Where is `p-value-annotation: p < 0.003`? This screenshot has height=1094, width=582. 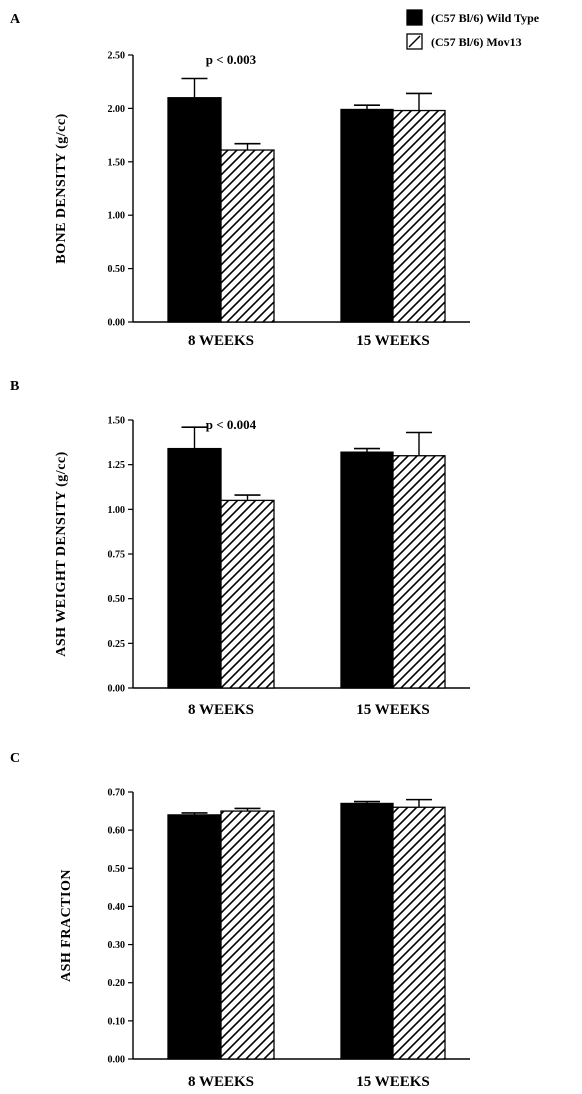 p-value-annotation: p < 0.003 is located at coordinates (231, 59).